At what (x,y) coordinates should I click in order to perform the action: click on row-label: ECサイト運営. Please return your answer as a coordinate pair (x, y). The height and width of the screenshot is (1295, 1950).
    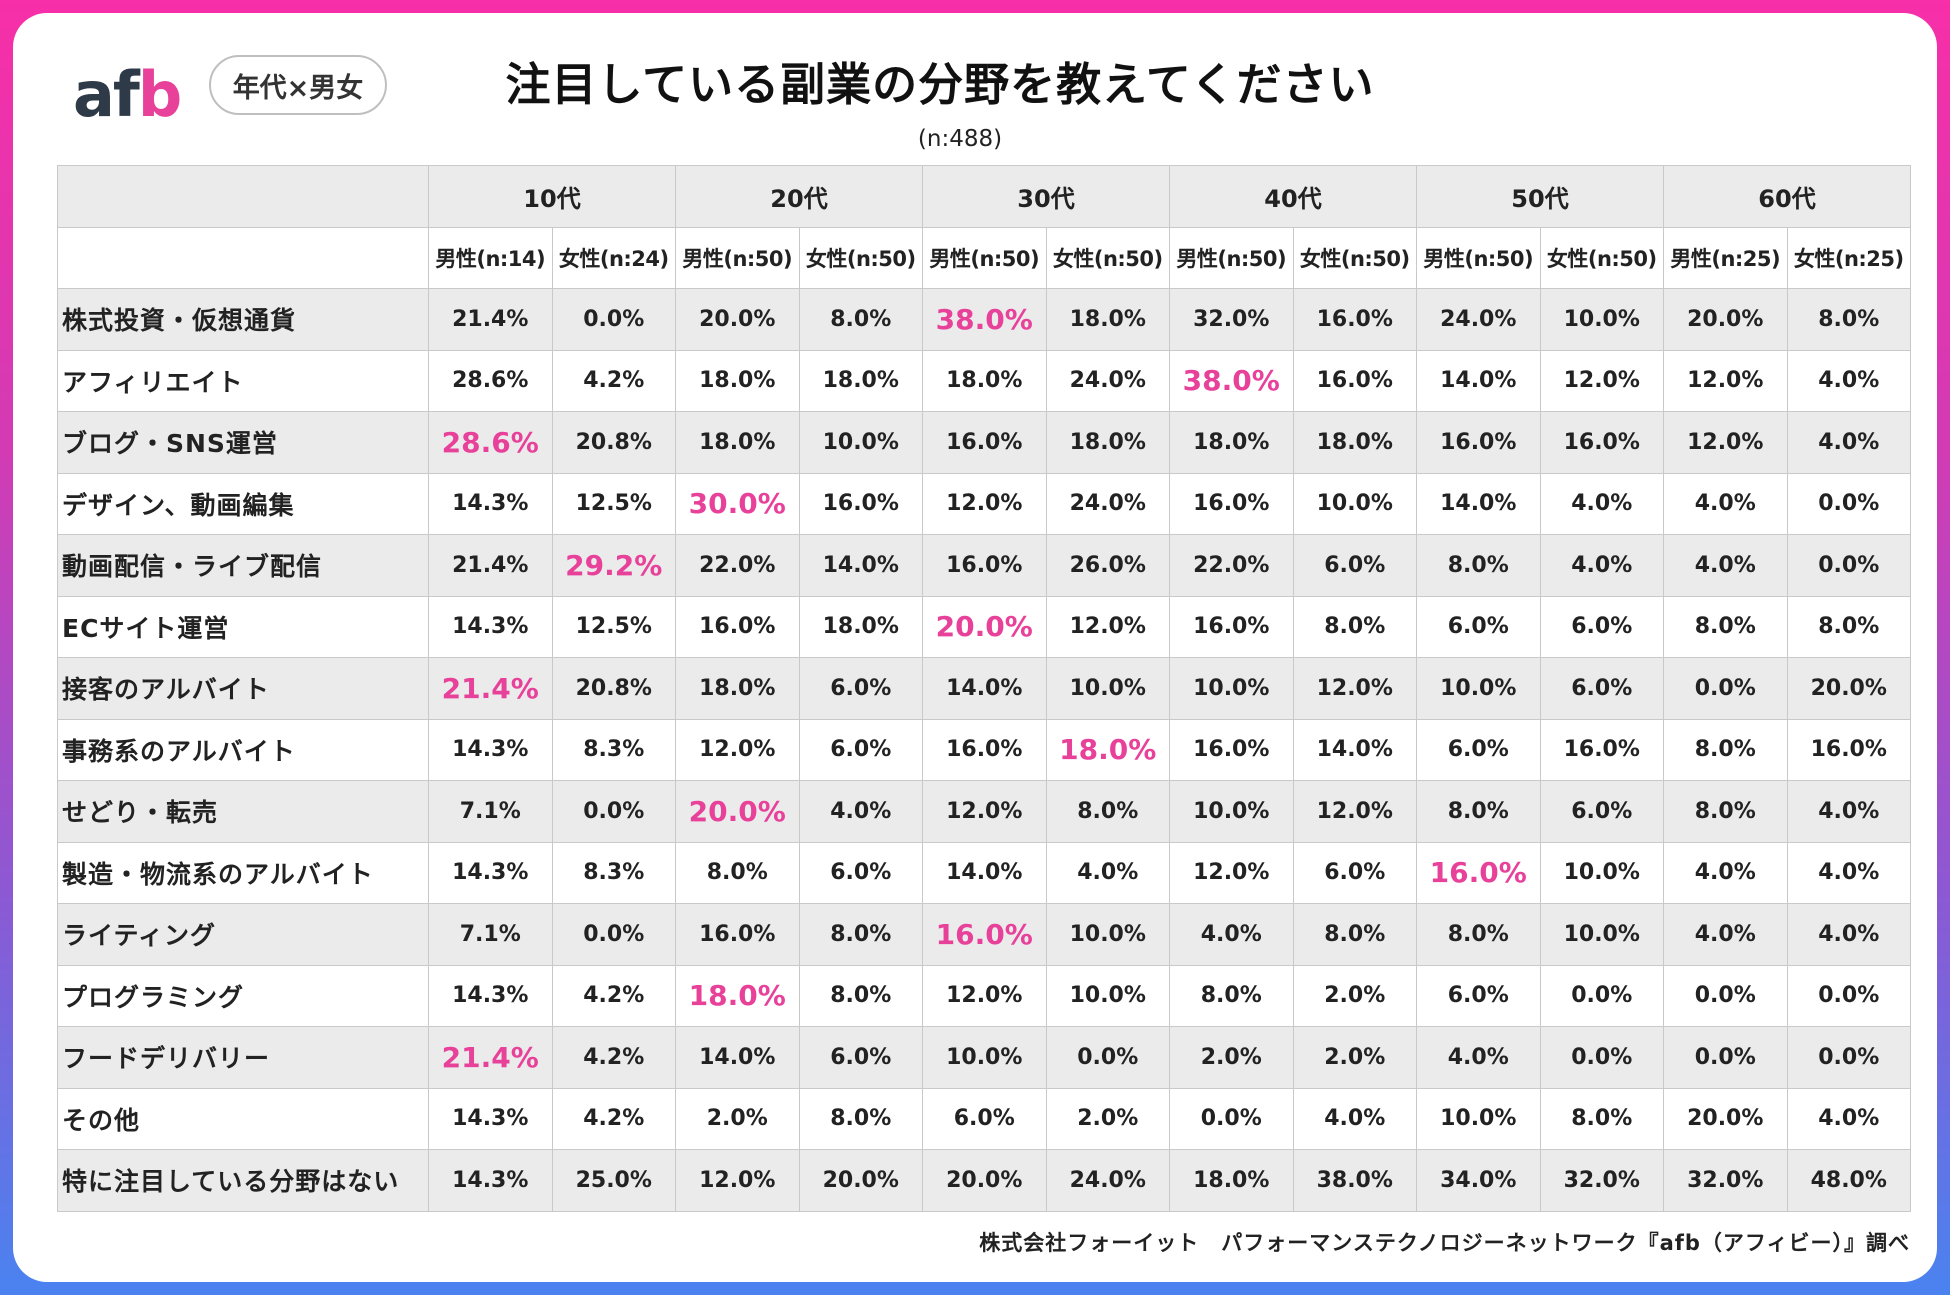
    Looking at the image, I should click on (243, 626).